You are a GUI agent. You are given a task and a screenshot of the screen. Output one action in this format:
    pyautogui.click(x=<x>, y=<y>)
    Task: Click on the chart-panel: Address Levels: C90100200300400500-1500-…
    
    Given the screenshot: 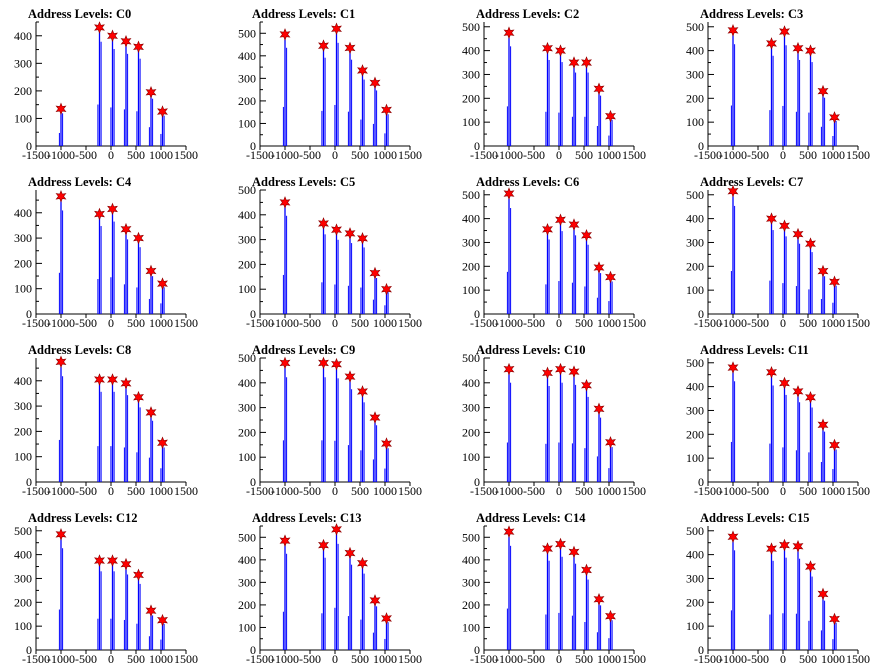 What is the action you would take?
    pyautogui.click(x=330, y=420)
    